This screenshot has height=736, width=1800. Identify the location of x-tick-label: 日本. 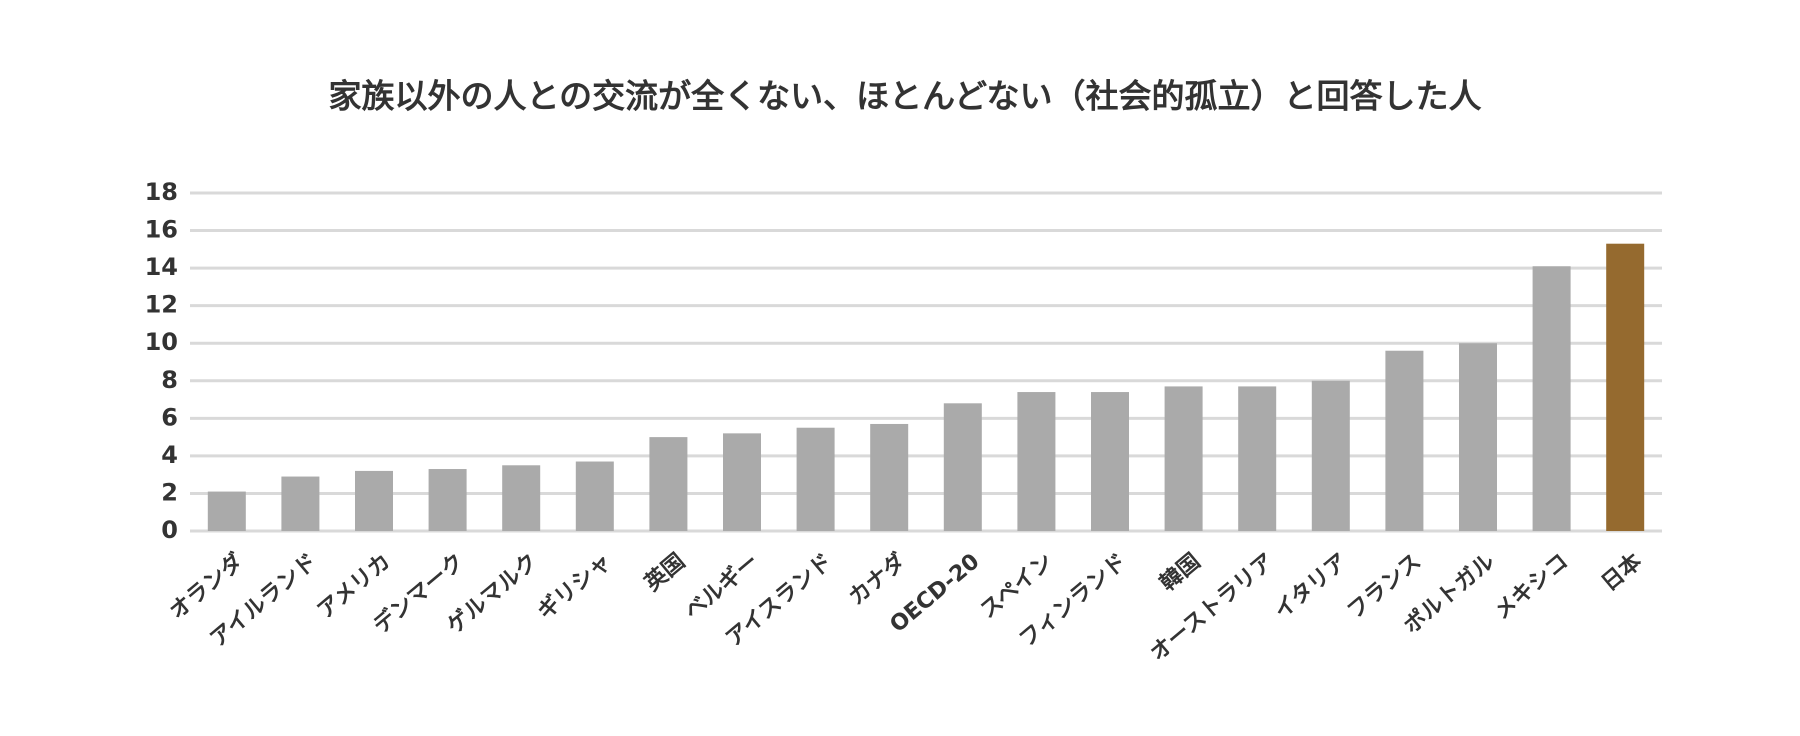
(1622, 572).